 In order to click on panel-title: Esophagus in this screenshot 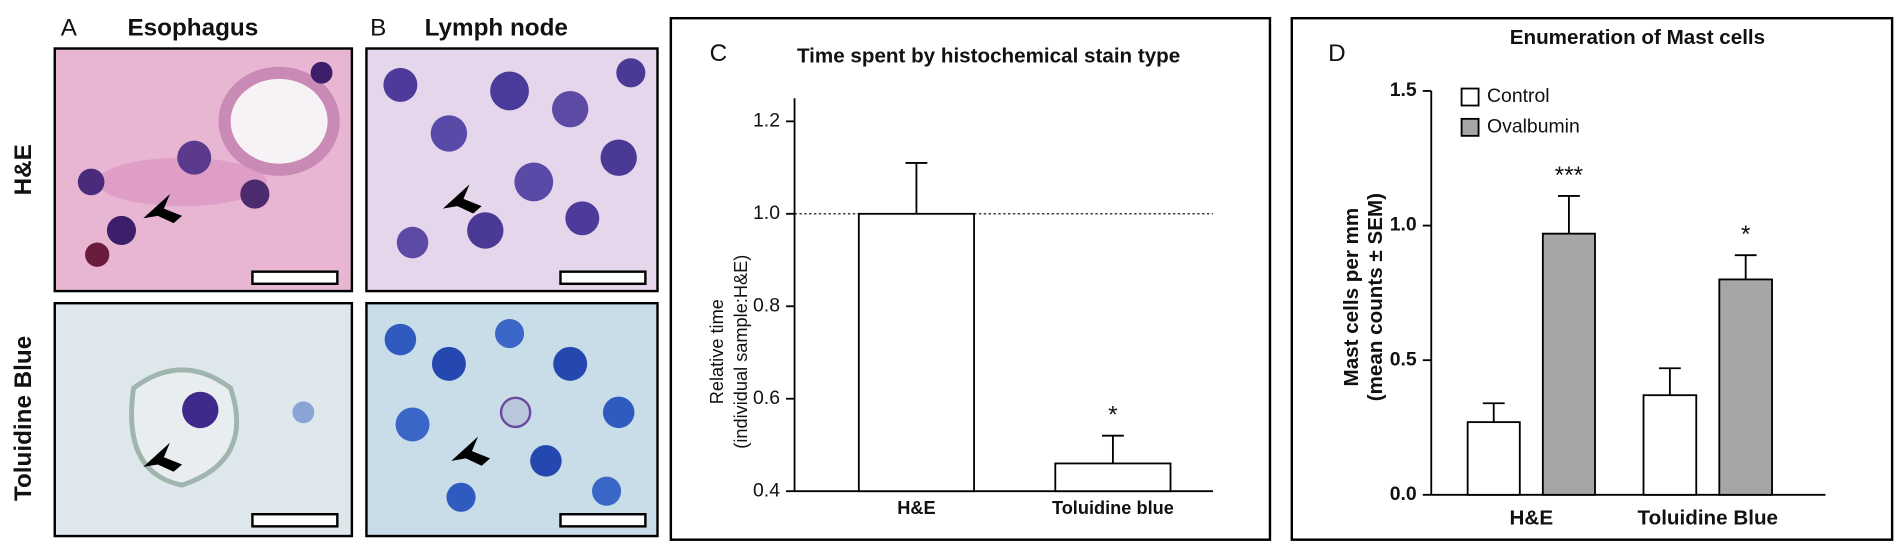, I will do `click(193, 28)`.